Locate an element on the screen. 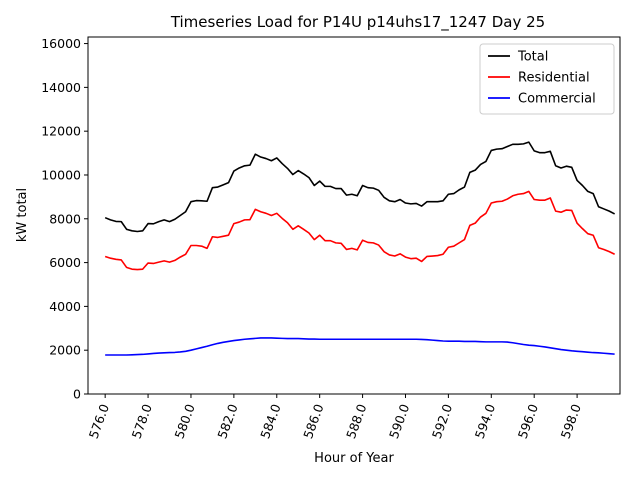  legend-box is located at coordinates (547, 79).